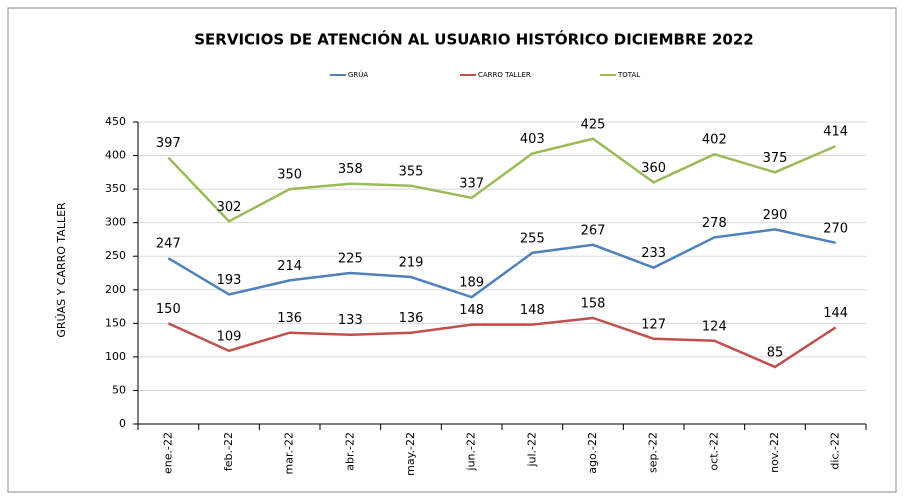 The image size is (912, 497). Describe the element at coordinates (119, 389) in the screenshot. I see `y-tick-label: 50` at that location.